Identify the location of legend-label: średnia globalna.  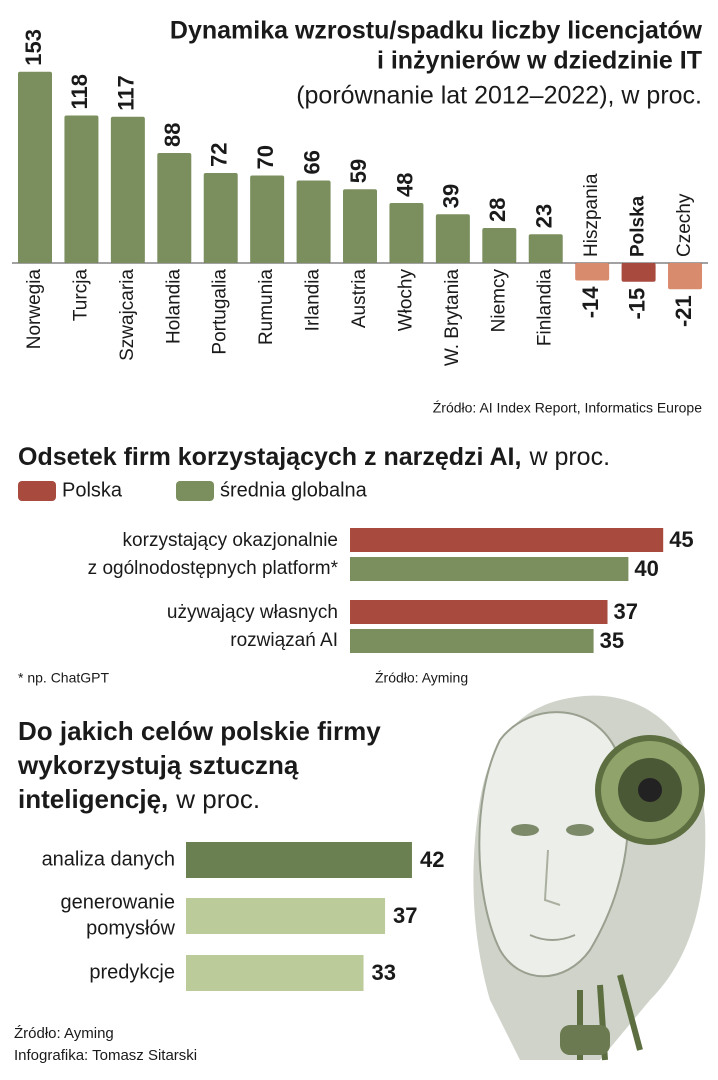
(294, 490).